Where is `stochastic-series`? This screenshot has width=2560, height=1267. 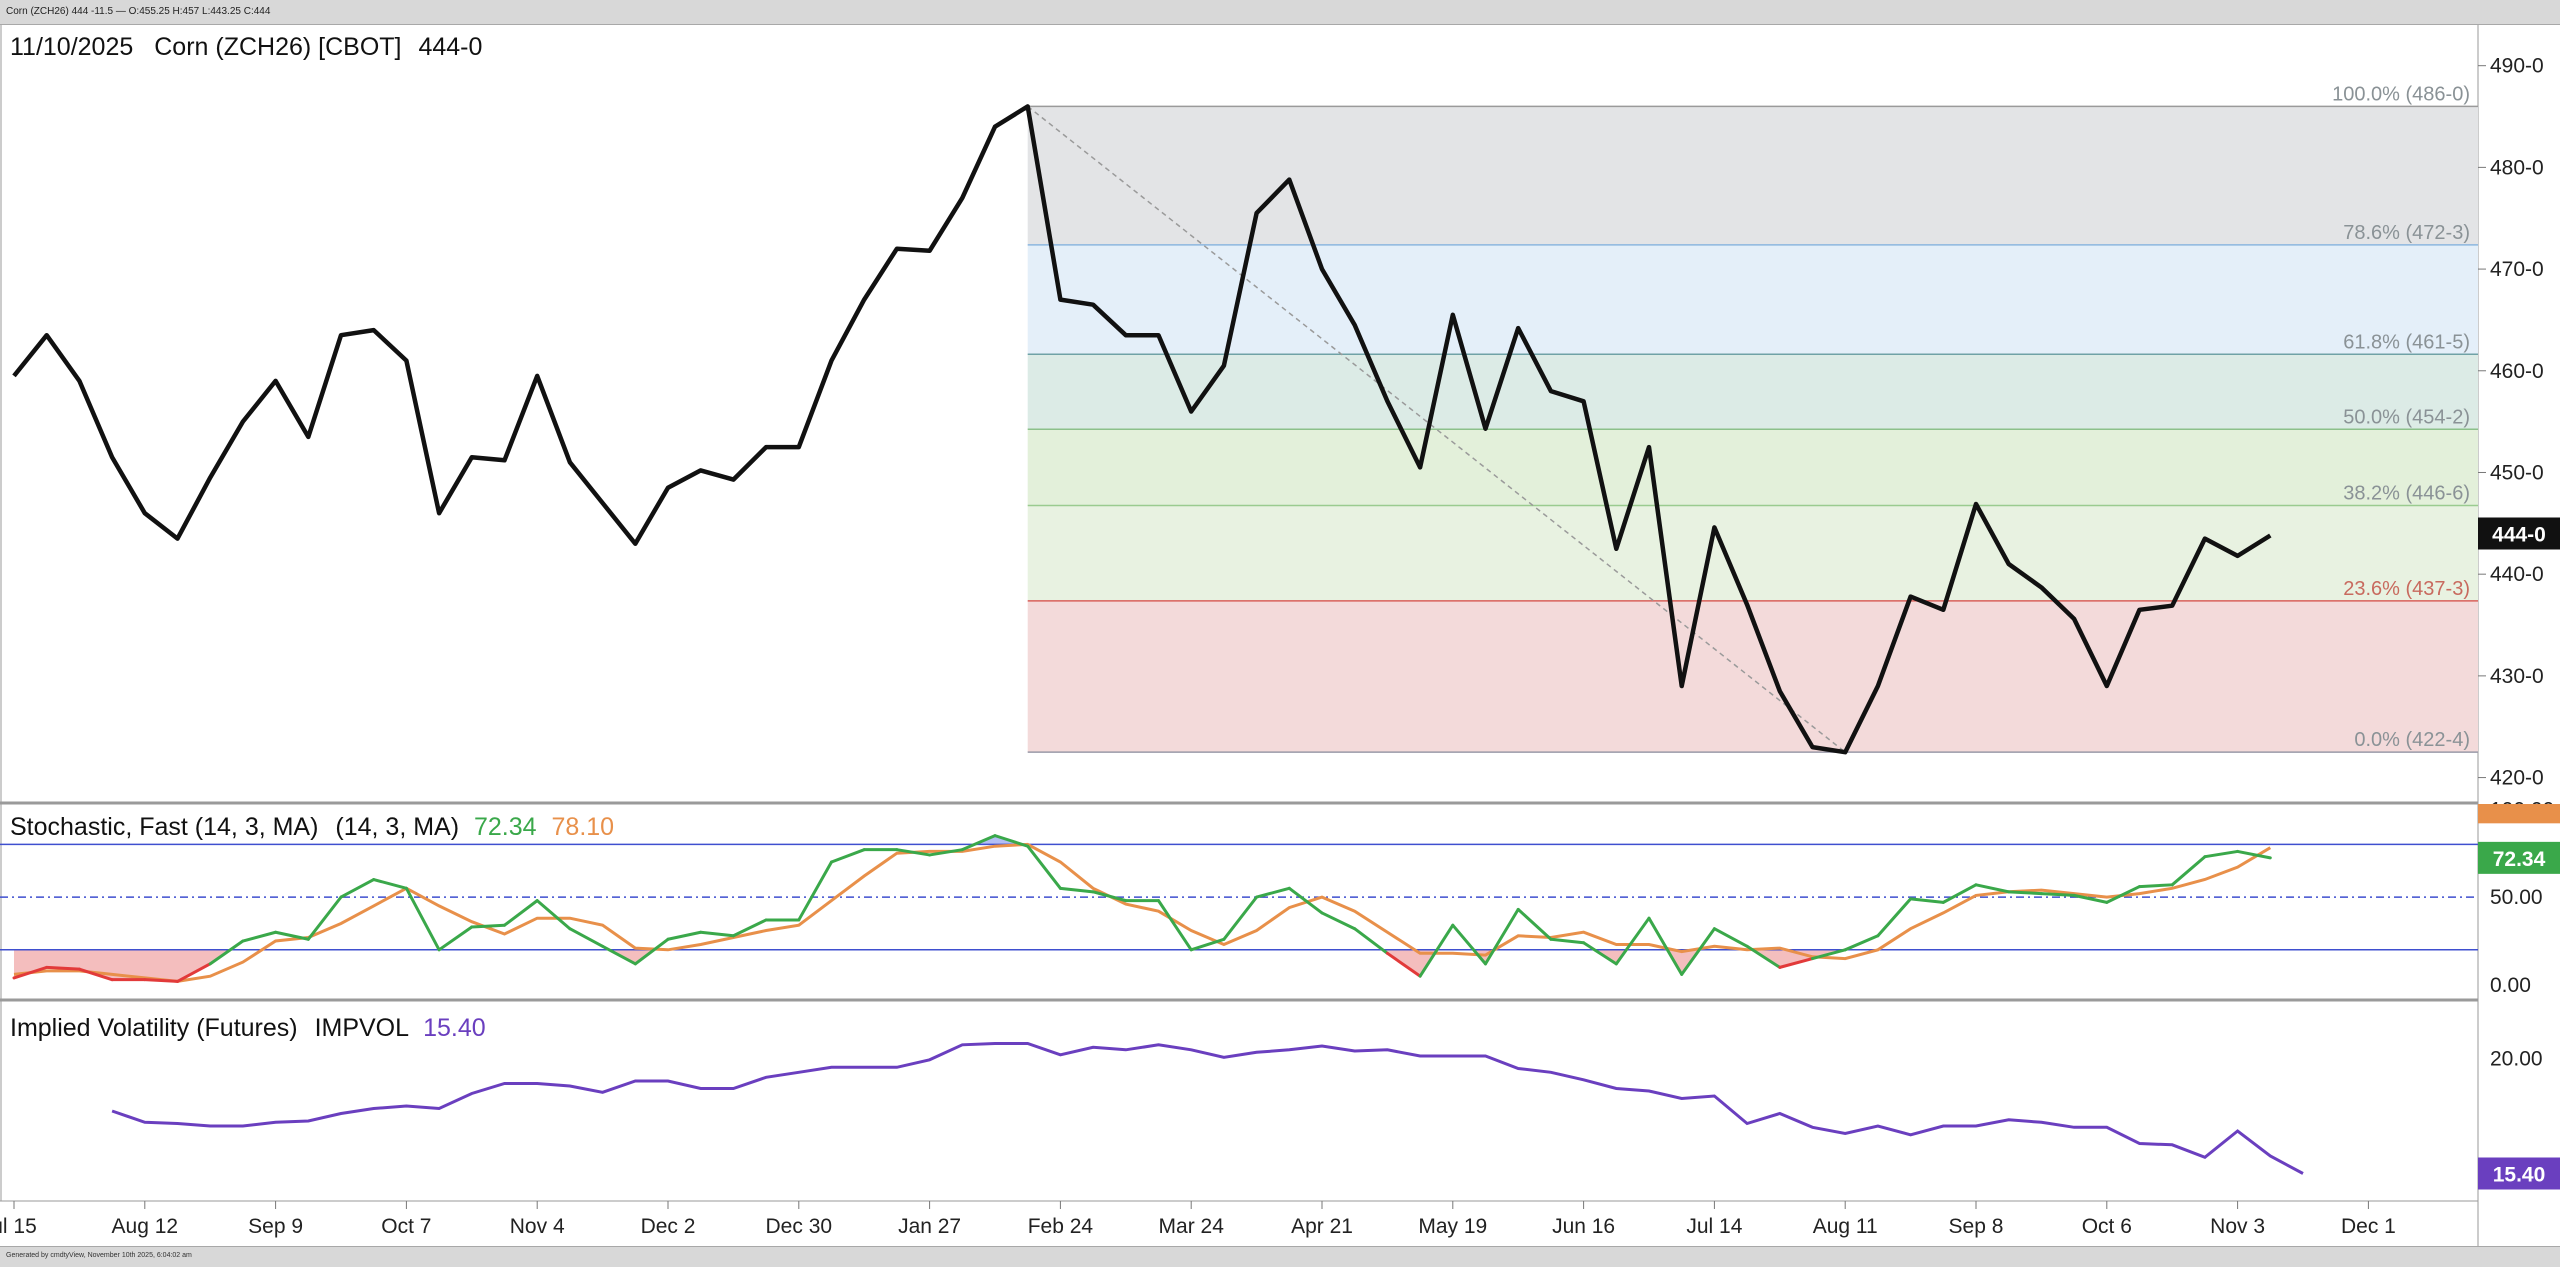 stochastic-series is located at coordinates (1239, 908).